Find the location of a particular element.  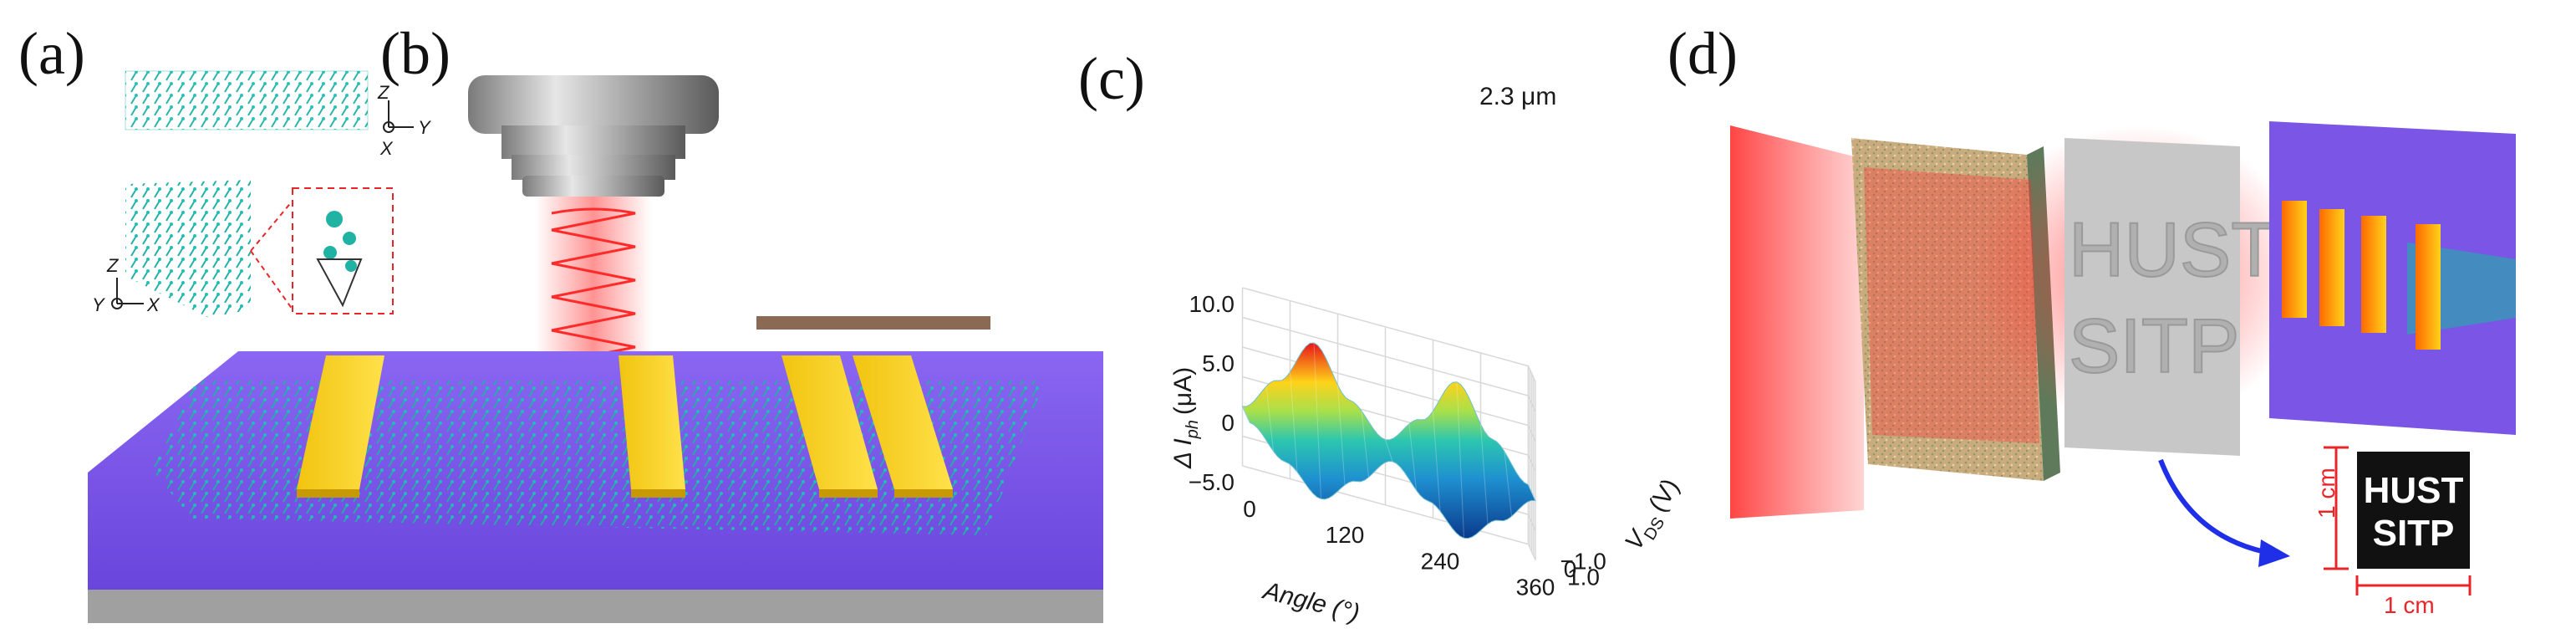

chart-title: 2.3 μm is located at coordinates (1517, 96).